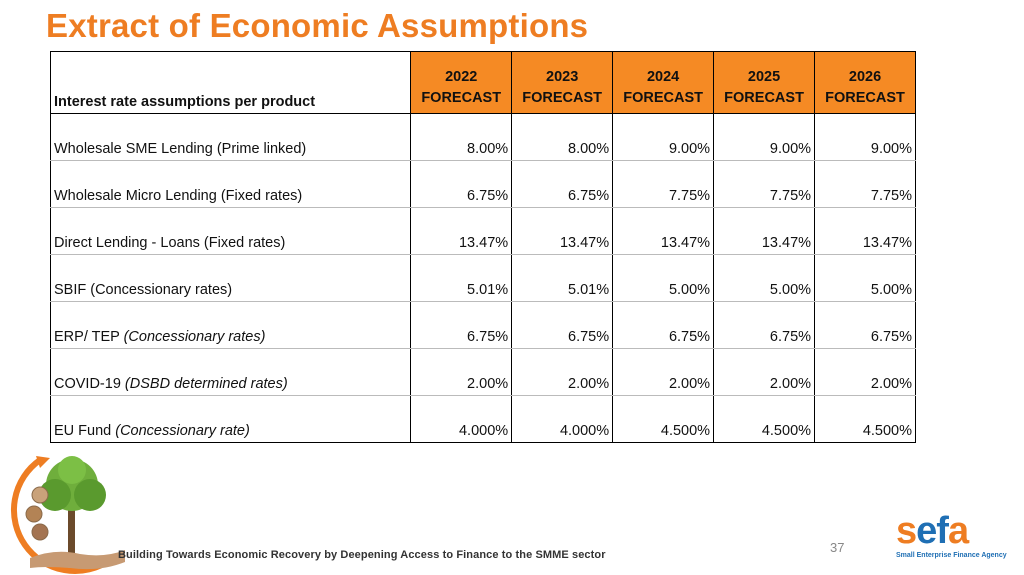 The width and height of the screenshot is (1024, 575). Describe the element at coordinates (230, 372) in the screenshot. I see `row-label: COVID-19 (DSBD determined rates)` at that location.